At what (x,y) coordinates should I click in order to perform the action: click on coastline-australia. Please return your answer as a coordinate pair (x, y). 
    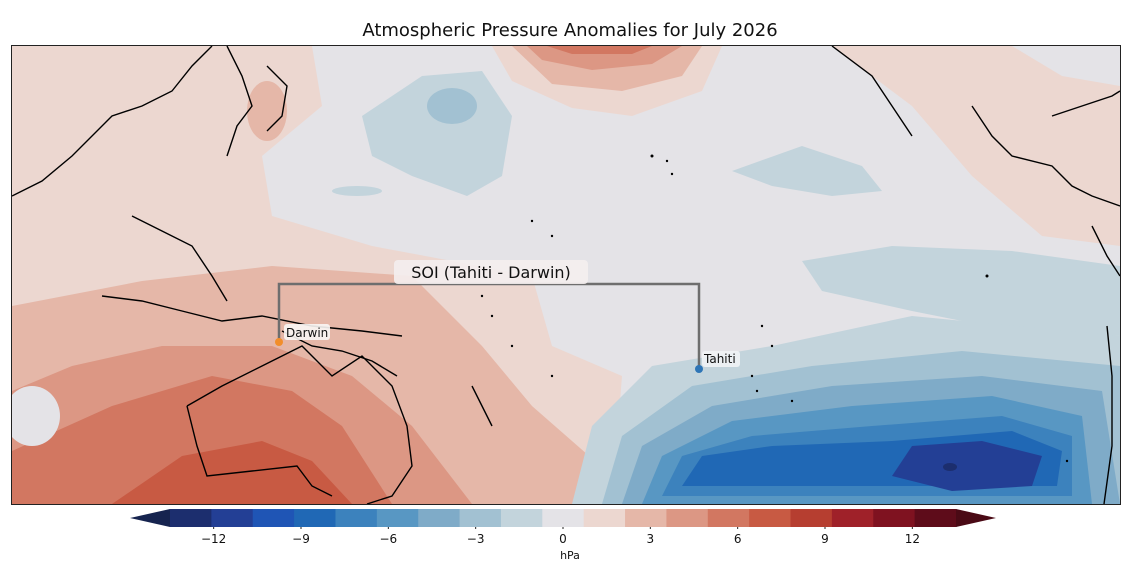
    Looking at the image, I should click on (299, 424).